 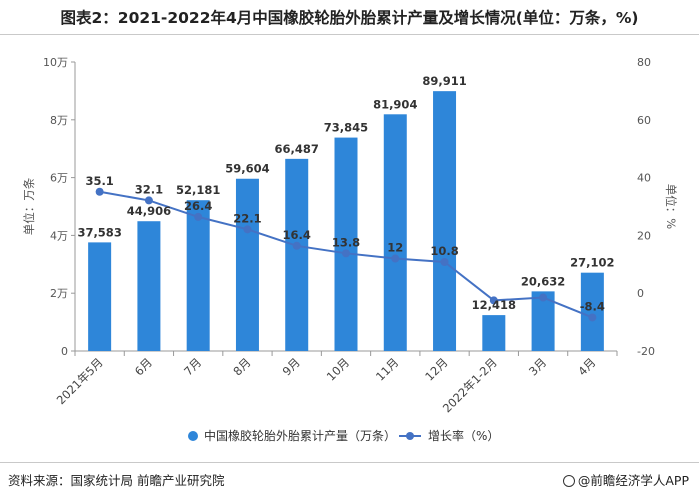 I want to click on left-axis-title: 单位：万条, so click(x=29, y=206).